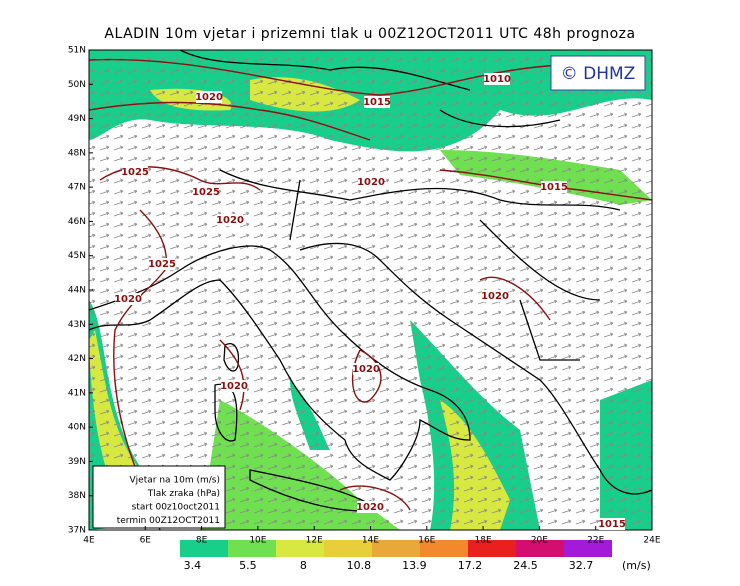 This screenshot has height=586, width=740. I want to click on colorbar-label: 24.5, so click(525, 565).